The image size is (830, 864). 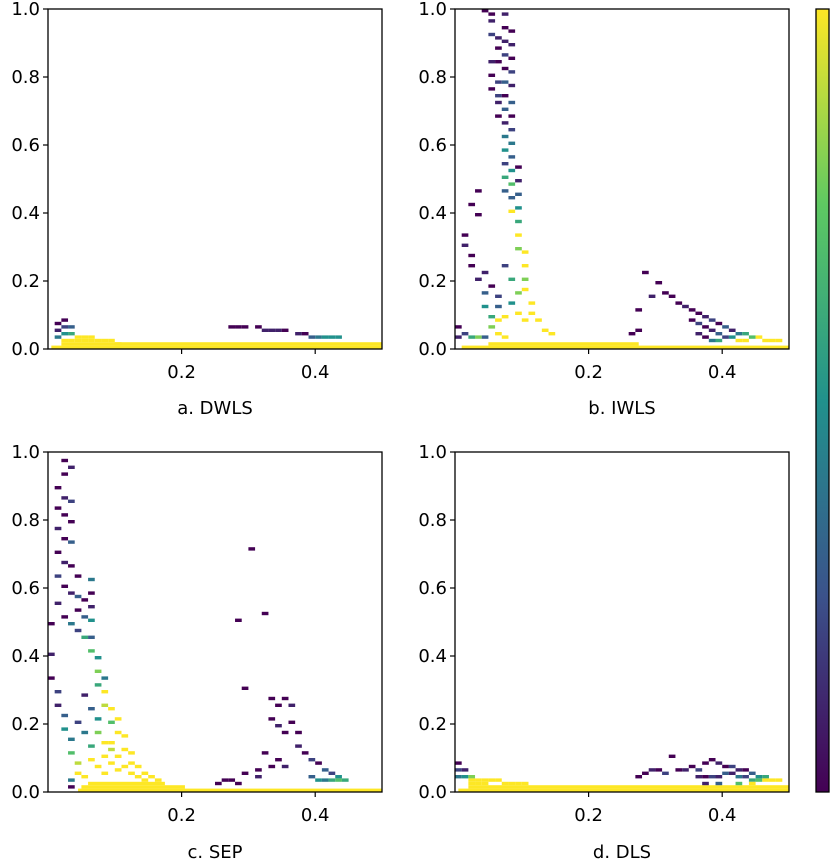 What do you see at coordinates (432, 656) in the screenshot?
I see `ytick-label-d-2: 0.4` at bounding box center [432, 656].